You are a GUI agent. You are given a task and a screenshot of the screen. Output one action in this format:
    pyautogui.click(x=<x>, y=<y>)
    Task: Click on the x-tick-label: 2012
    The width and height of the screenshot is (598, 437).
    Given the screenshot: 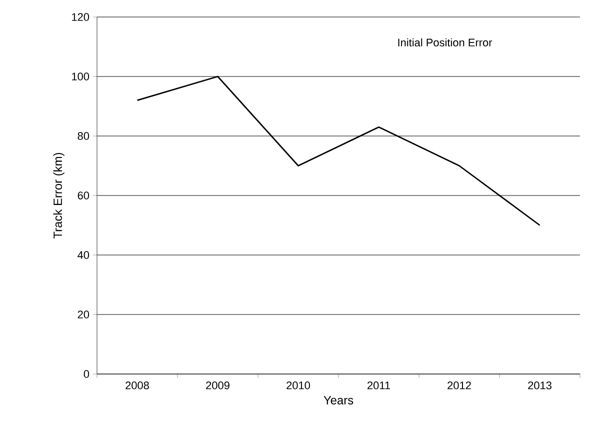 What is the action you would take?
    pyautogui.click(x=459, y=386)
    